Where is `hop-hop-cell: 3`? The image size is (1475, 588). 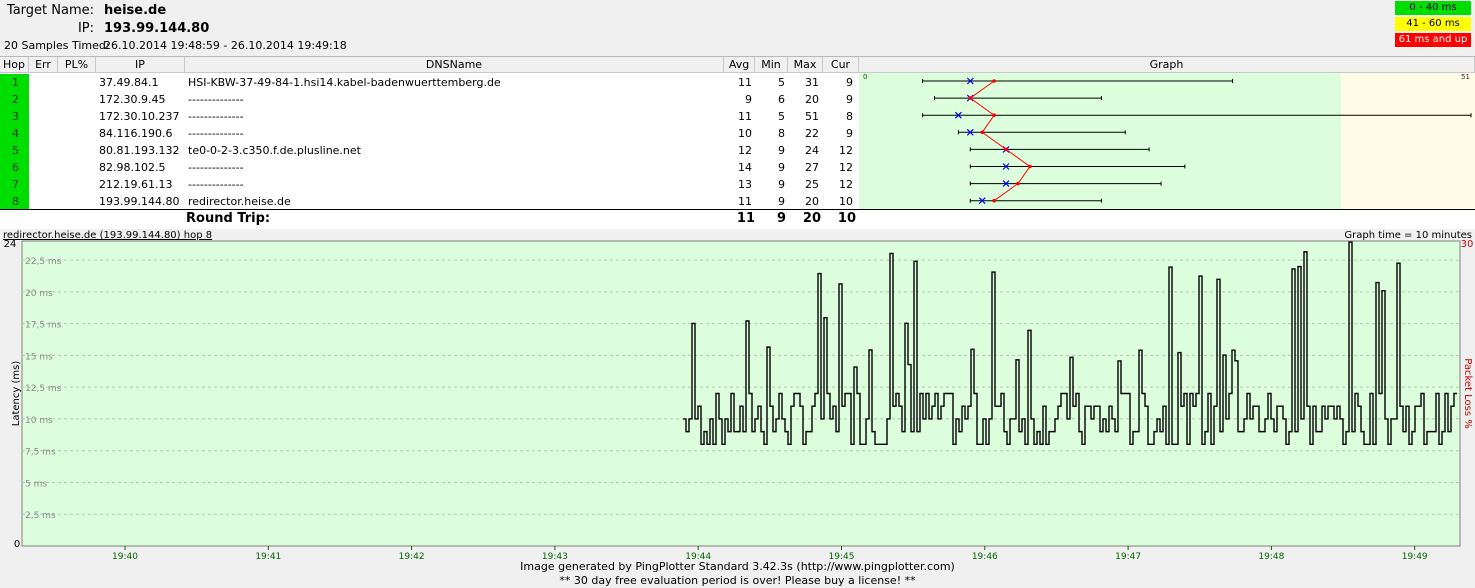 hop-hop-cell: 3 is located at coordinates (14, 116).